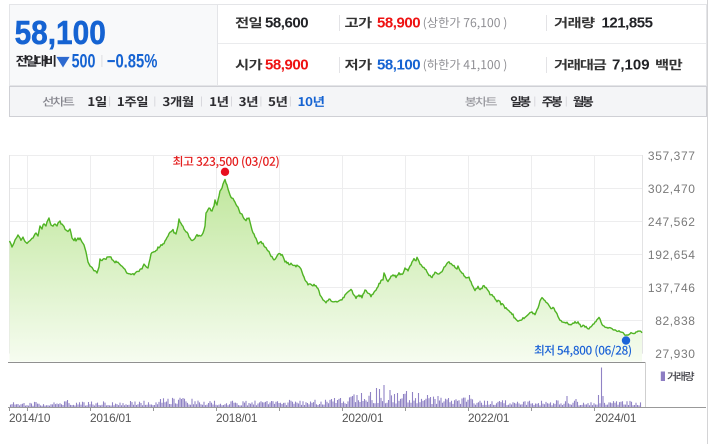  I want to click on svg-text: 2016/01, so click(110, 418).